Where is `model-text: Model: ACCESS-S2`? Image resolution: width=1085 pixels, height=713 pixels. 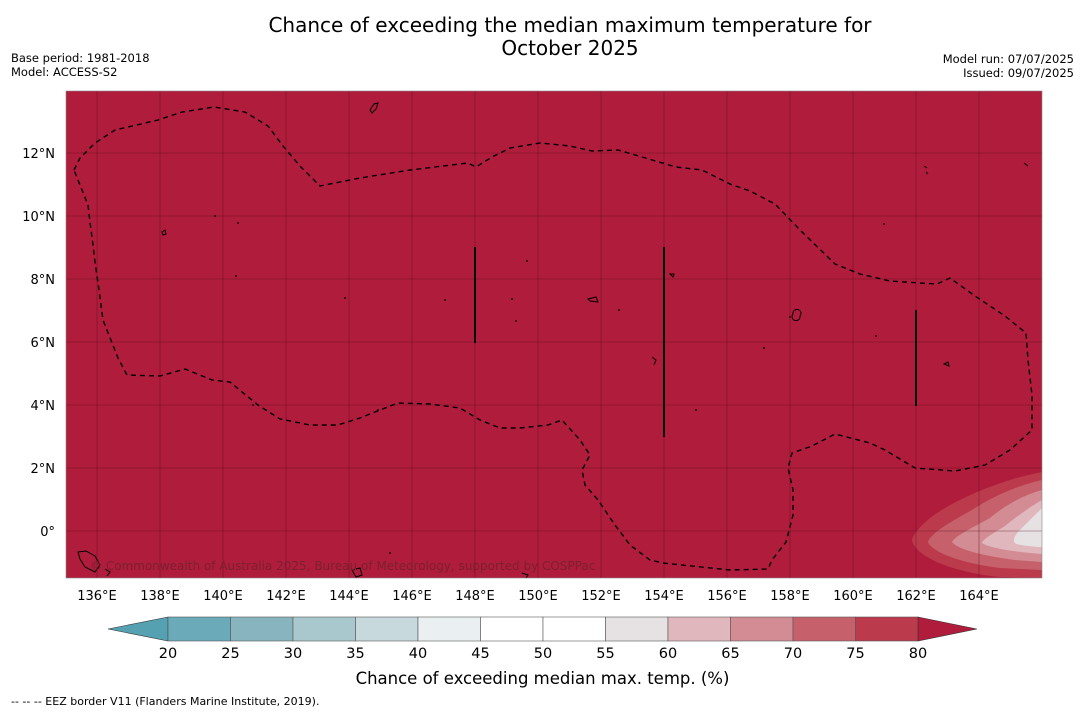 model-text: Model: ACCESS-S2 is located at coordinates (64, 72).